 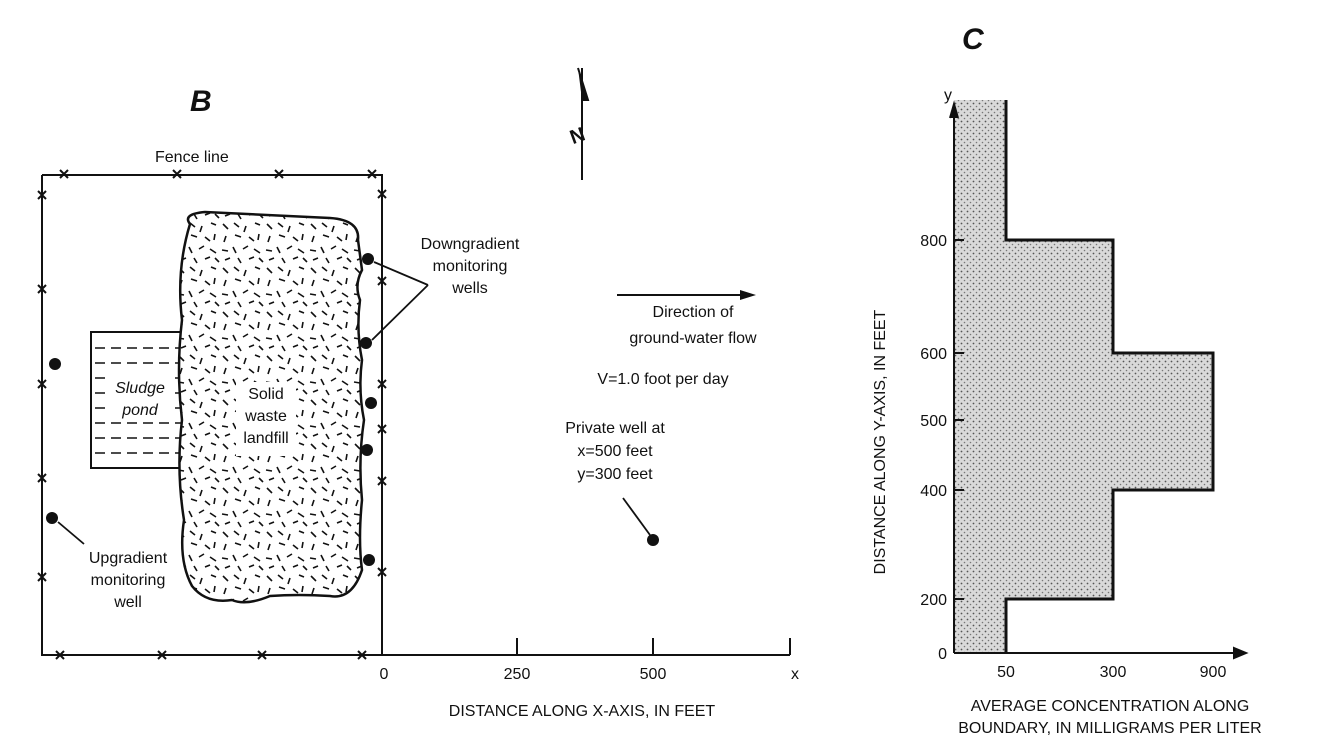 I want to click on downgradient-label-2: monitoring, so click(x=470, y=266).